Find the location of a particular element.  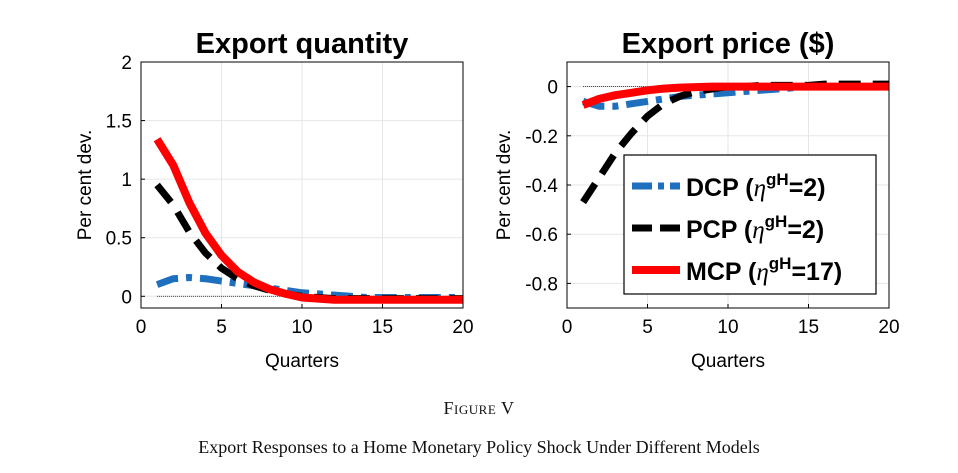

y-tick-label: 1 is located at coordinates (126, 180).